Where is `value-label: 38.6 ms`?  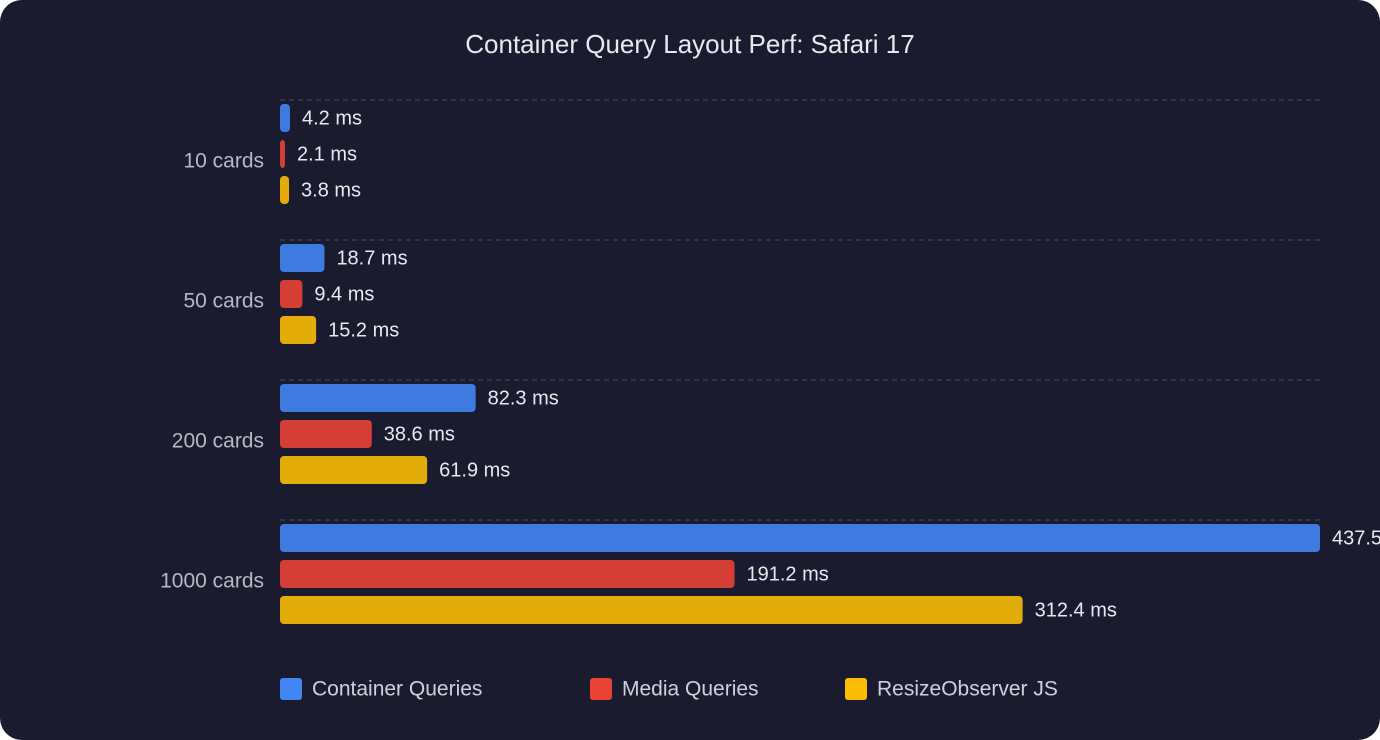 value-label: 38.6 ms is located at coordinates (419, 434).